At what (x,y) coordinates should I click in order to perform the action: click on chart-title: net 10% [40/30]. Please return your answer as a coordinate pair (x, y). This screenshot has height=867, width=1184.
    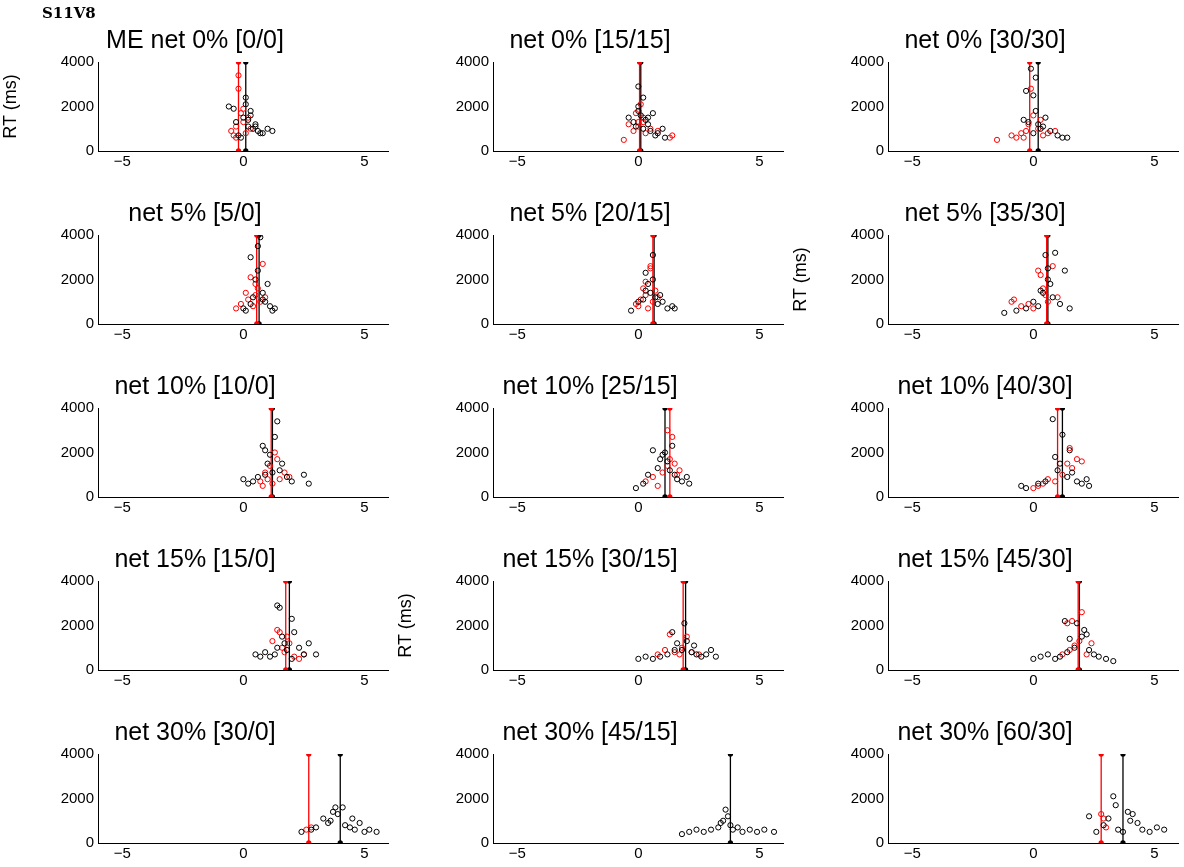
    Looking at the image, I should click on (985, 384).